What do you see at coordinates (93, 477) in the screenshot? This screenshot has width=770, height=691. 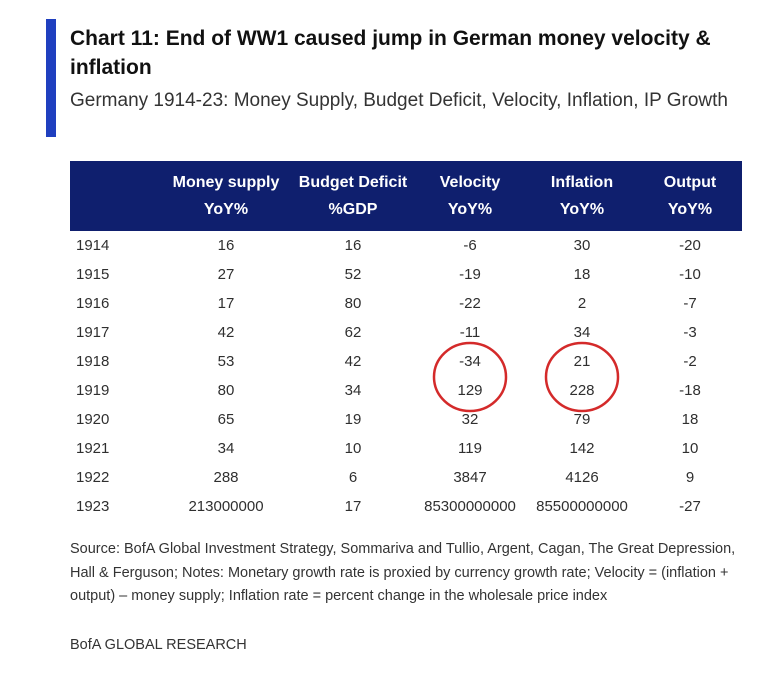 I see `year-cell: 1922` at bounding box center [93, 477].